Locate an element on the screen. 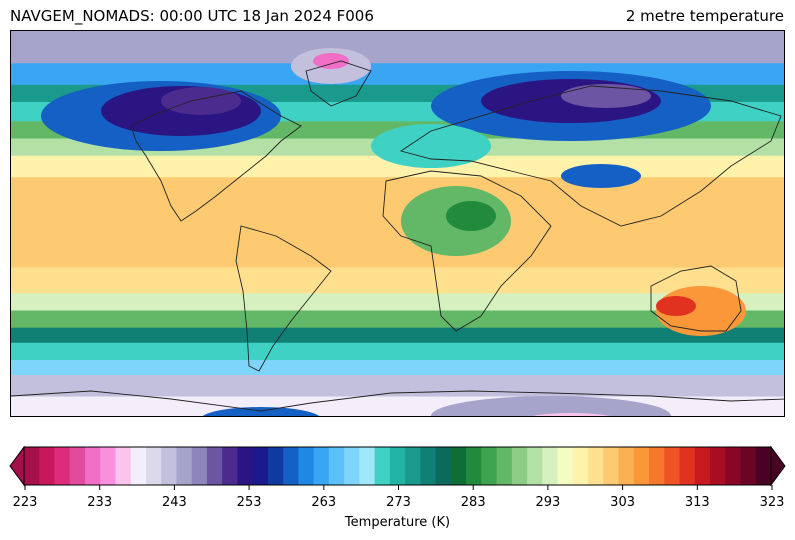 The height and width of the screenshot is (540, 795). colorbar-tick-label: 283 is located at coordinates (473, 502).